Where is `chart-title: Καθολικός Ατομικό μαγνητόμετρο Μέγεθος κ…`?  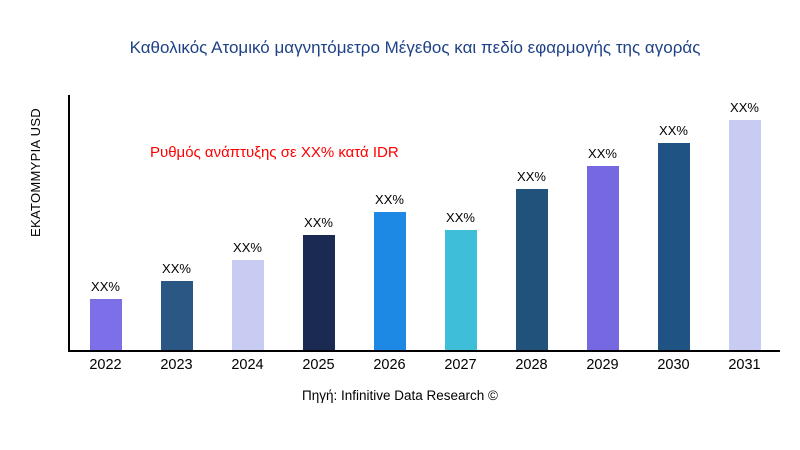 chart-title: Καθολικός Ατομικό μαγνητόμετρο Μέγεθος κ… is located at coordinates (415, 47).